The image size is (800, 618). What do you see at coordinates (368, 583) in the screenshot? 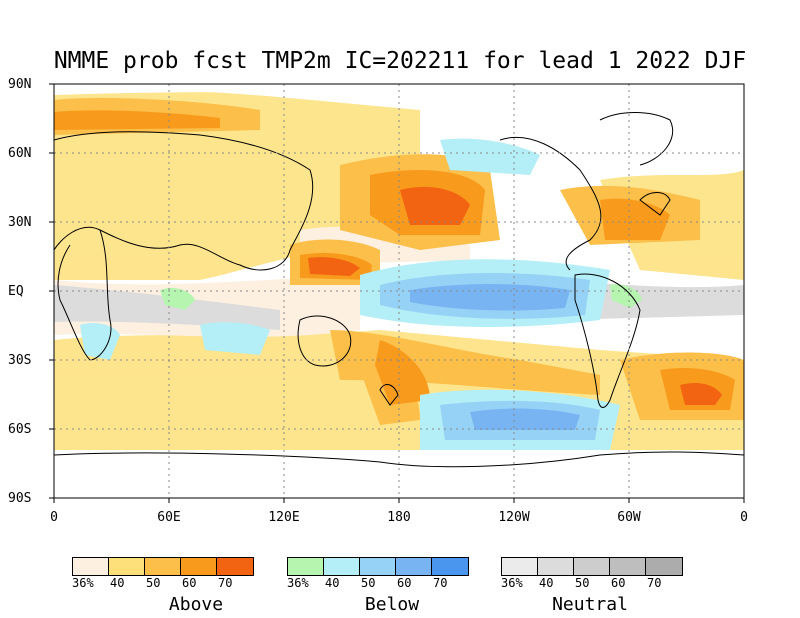
I see `legend-below-tick: 50` at bounding box center [368, 583].